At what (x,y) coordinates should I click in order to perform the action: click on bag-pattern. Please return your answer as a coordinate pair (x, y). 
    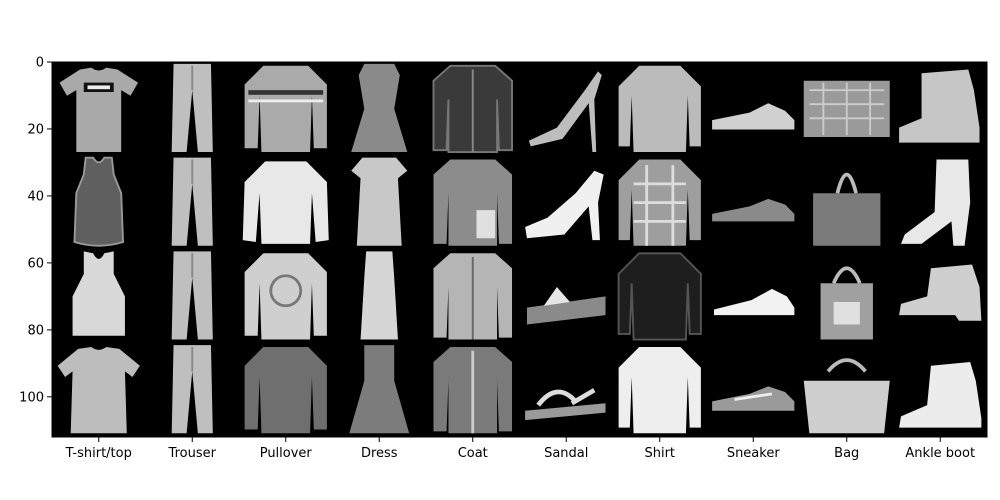
    Looking at the image, I should click on (847, 109).